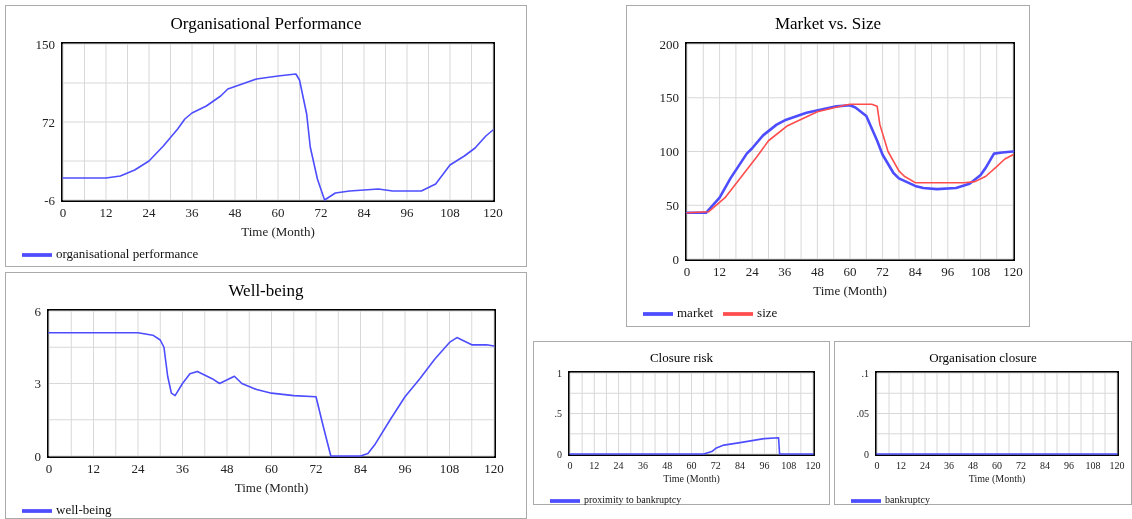 The height and width of the screenshot is (519, 1132). What do you see at coordinates (559, 373) in the screenshot?
I see `y-tick-label: 1` at bounding box center [559, 373].